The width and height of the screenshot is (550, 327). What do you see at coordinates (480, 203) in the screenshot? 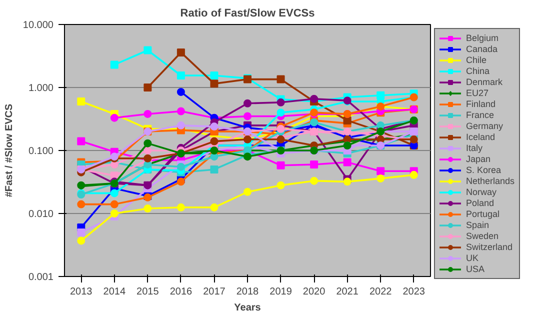
I see `legend-label: Poland` at bounding box center [480, 203].